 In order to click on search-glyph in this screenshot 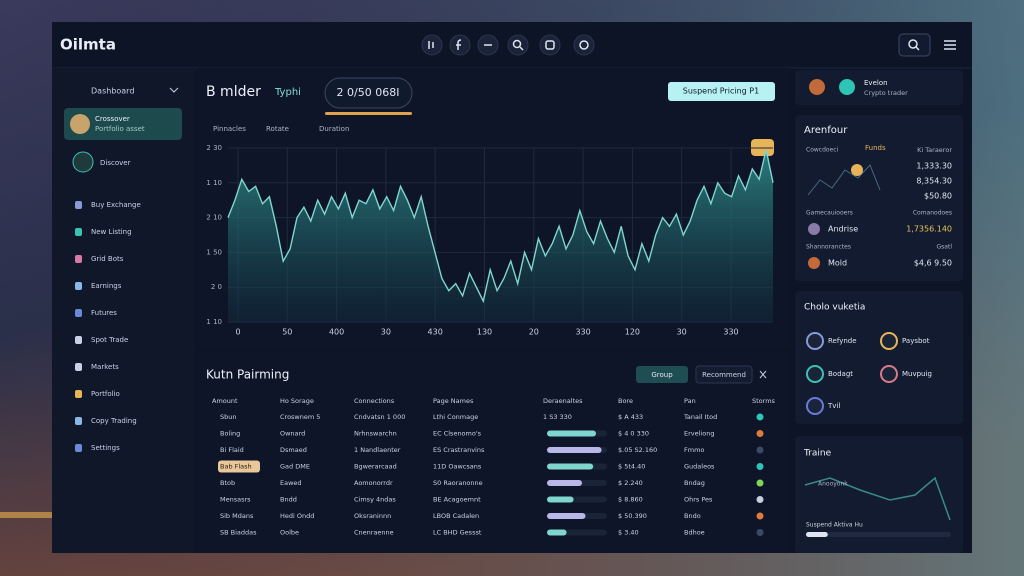, I will do `click(917, 48)`.